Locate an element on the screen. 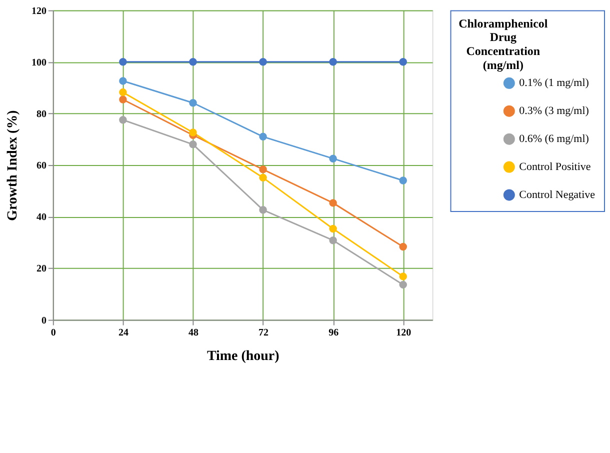 This screenshot has width=610, height=453. x-axis-title: Time (hour) is located at coordinates (243, 356).